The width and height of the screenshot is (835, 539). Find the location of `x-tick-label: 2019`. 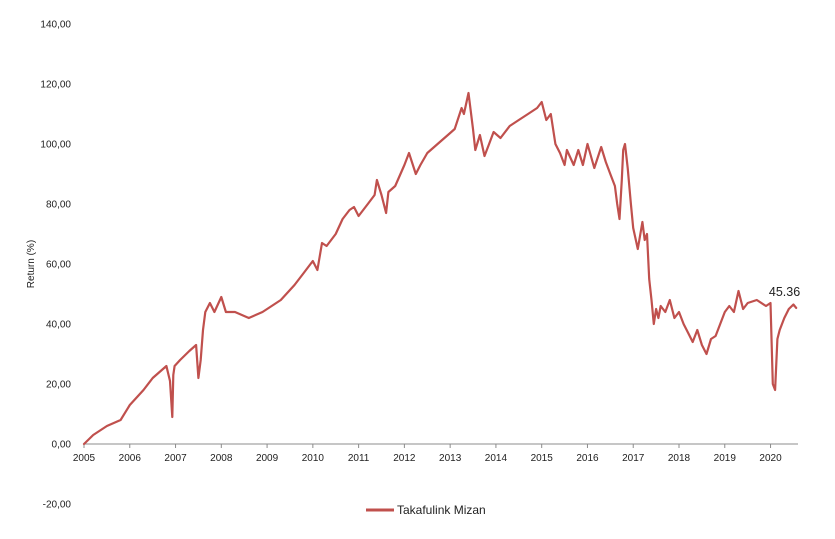

x-tick-label: 2019 is located at coordinates (725, 458).